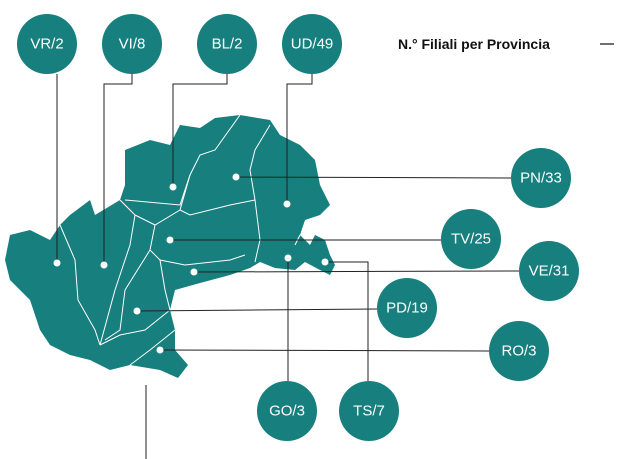  I want to click on province-label: VE/31, so click(549, 271).